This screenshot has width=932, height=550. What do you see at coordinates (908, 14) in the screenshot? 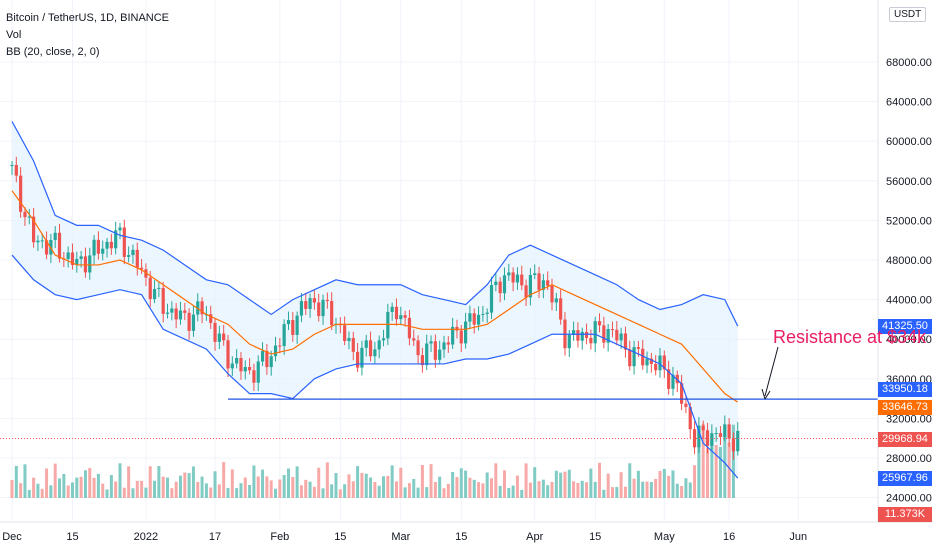
I see `currency-selector: USDT` at bounding box center [908, 14].